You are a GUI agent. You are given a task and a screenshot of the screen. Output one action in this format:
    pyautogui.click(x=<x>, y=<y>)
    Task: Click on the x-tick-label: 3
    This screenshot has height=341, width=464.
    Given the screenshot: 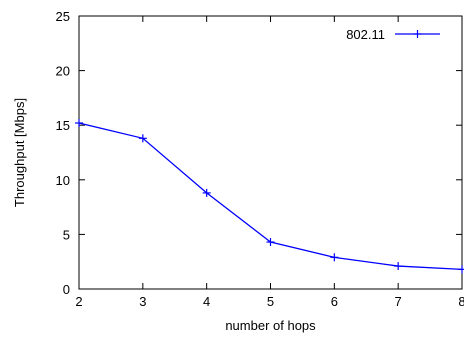 What is the action you would take?
    pyautogui.click(x=142, y=301)
    